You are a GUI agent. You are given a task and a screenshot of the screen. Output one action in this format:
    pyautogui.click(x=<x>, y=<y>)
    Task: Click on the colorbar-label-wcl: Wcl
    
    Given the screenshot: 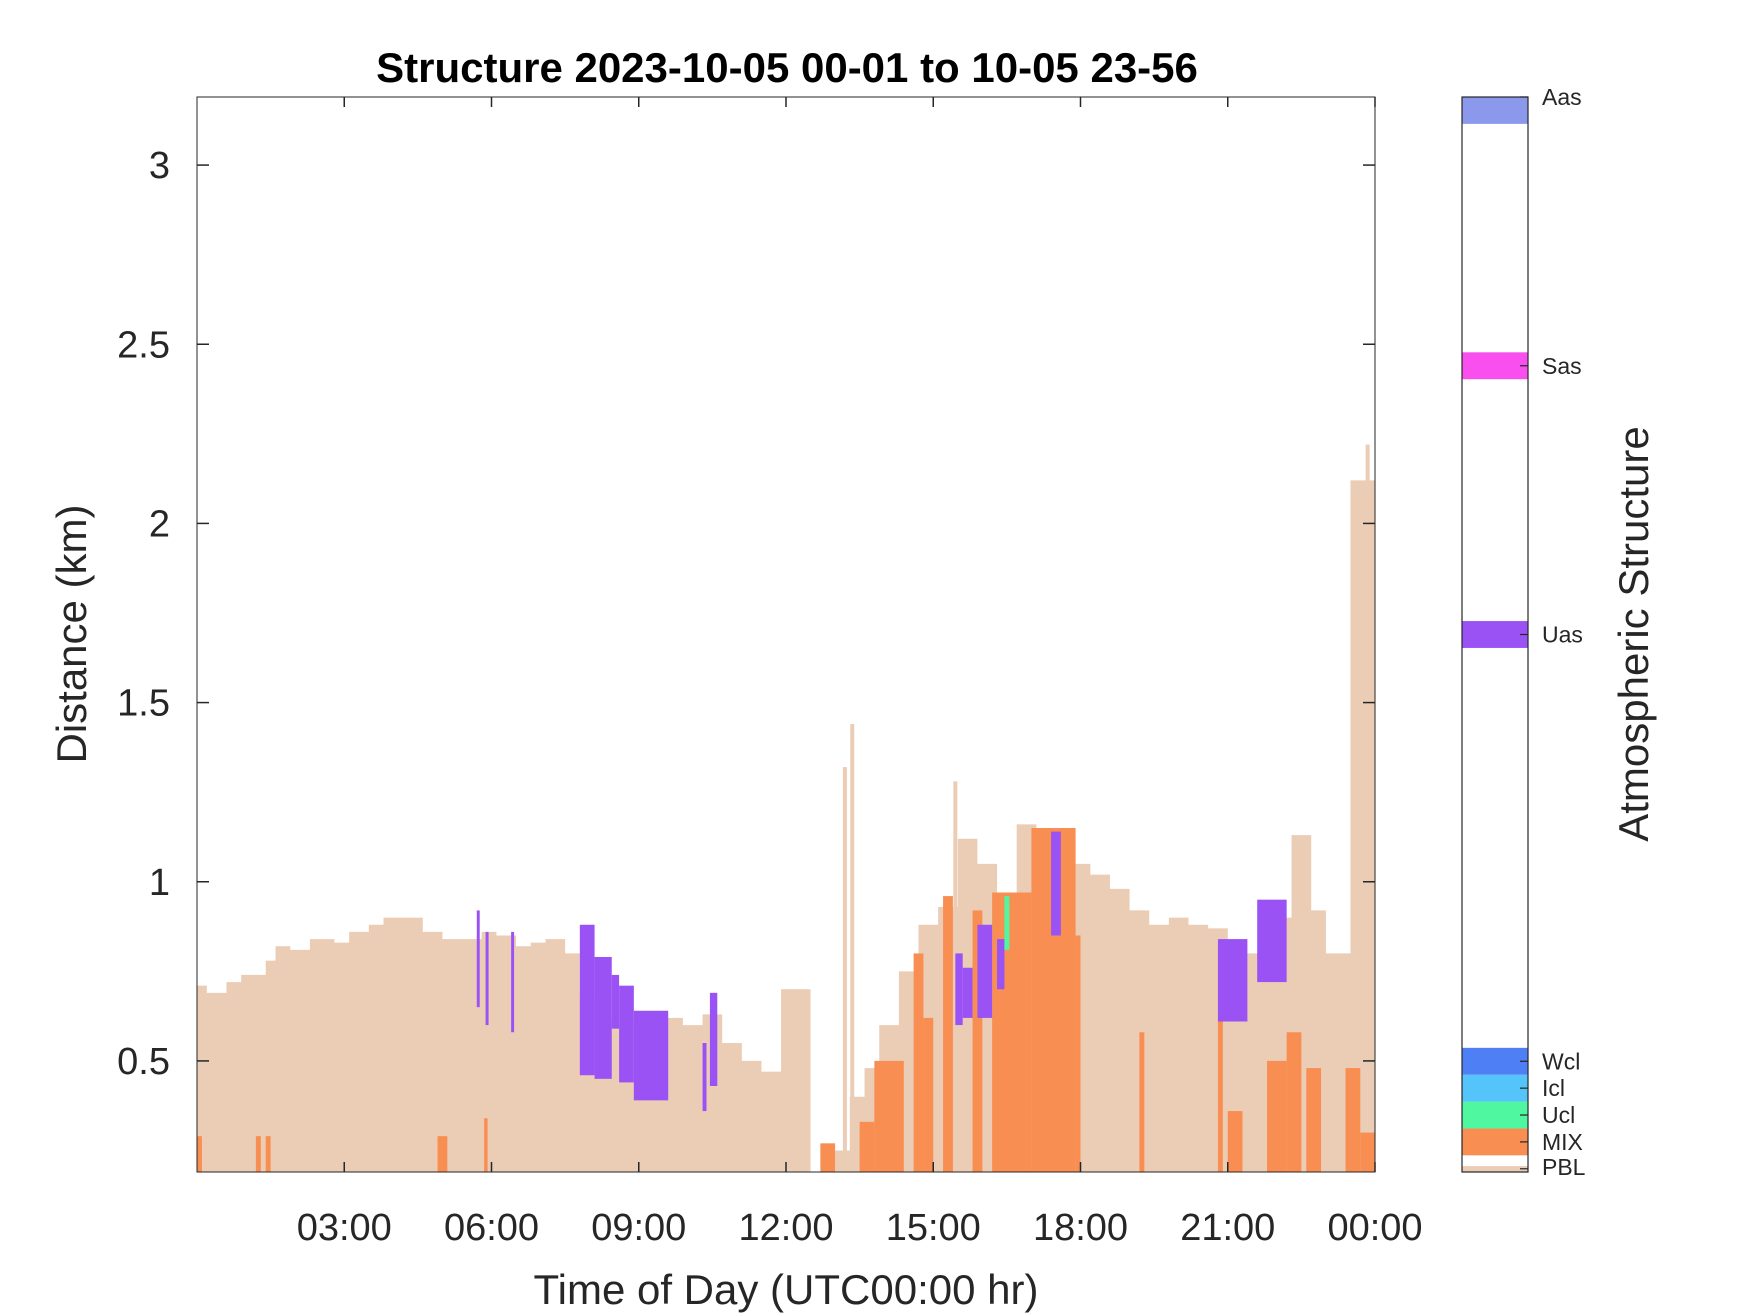 What is the action you would take?
    pyautogui.click(x=1561, y=1061)
    